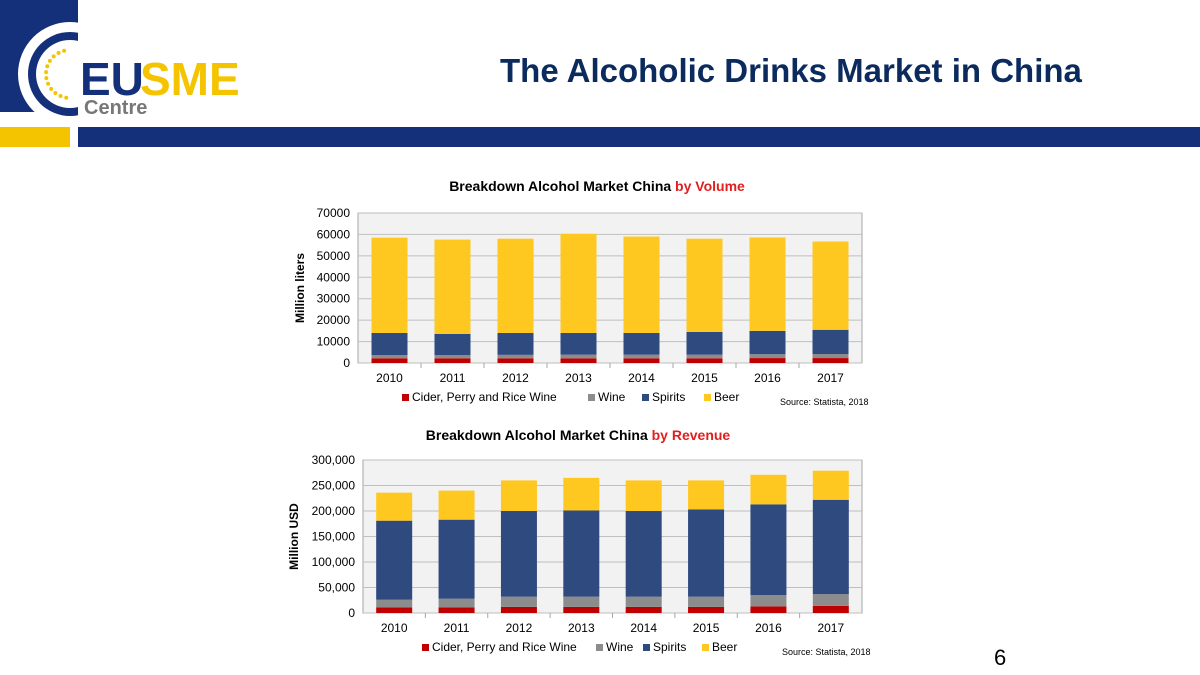 The height and width of the screenshot is (675, 1200). I want to click on header-band-yellow, so click(35, 137).